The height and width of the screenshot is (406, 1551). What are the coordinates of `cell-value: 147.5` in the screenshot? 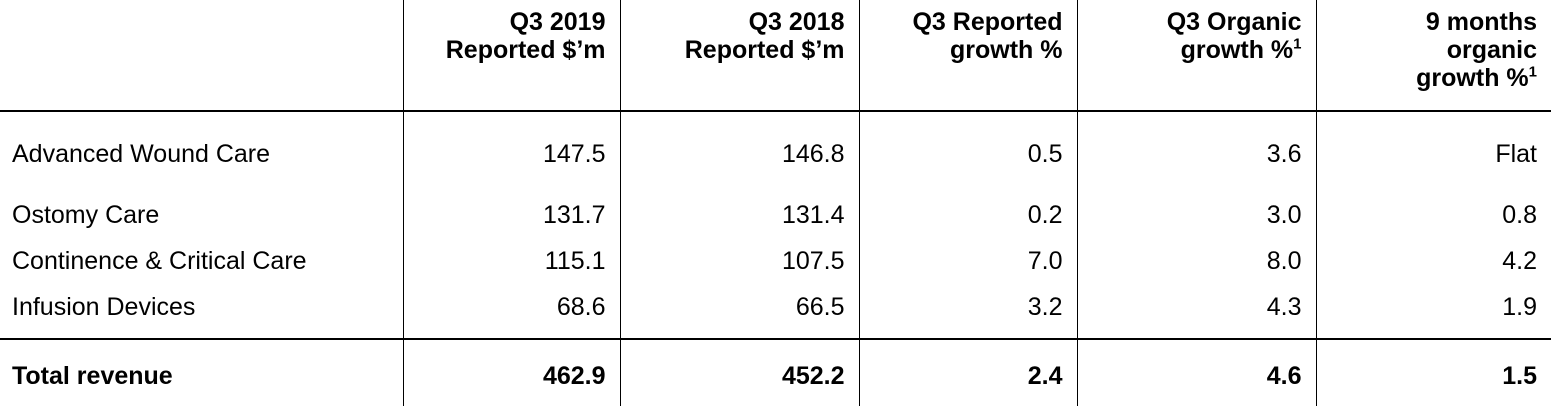 It's located at (511, 148).